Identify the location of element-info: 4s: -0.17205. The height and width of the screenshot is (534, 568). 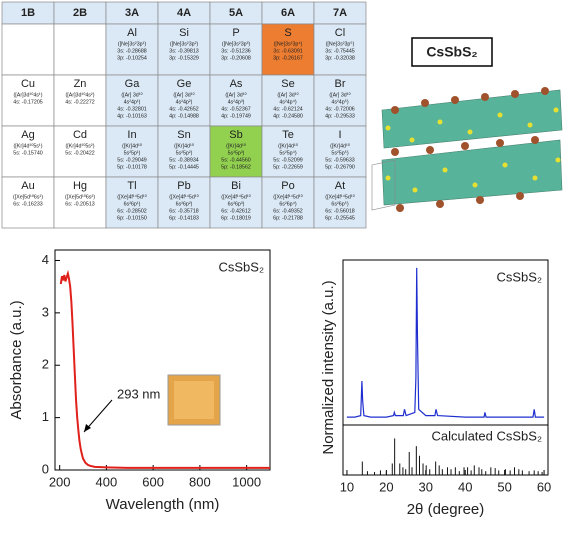
(28, 102).